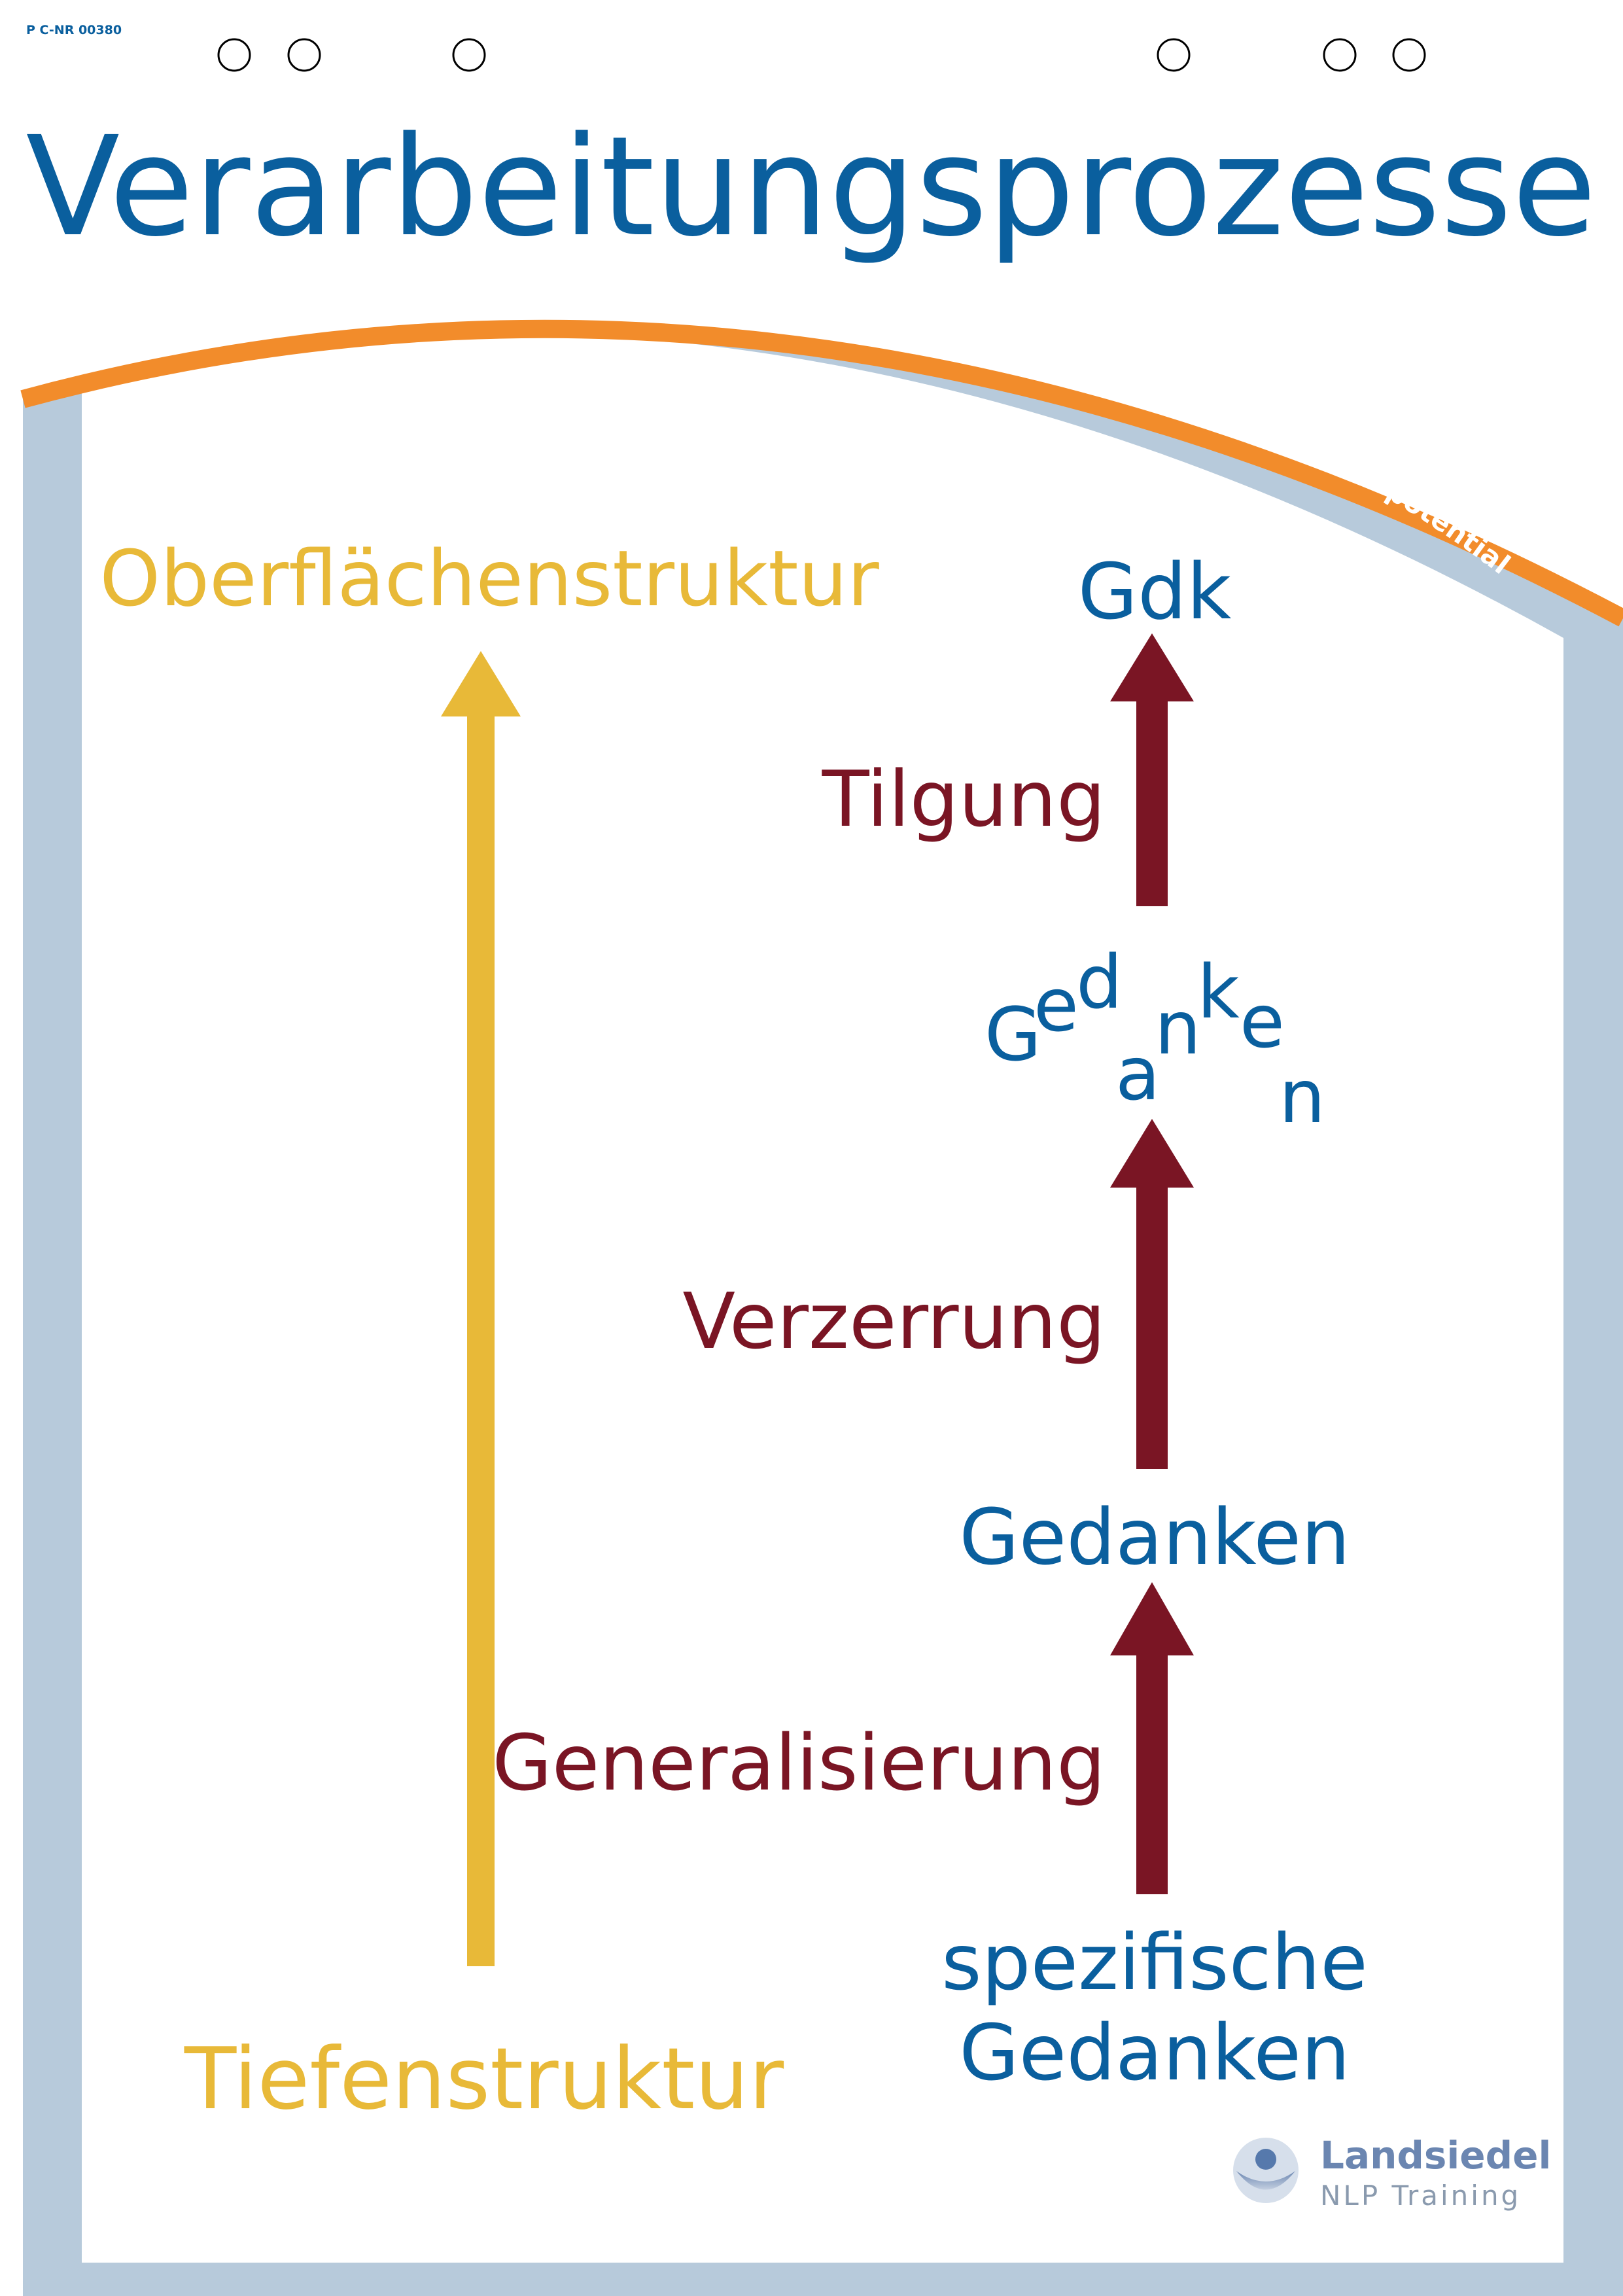  Describe the element at coordinates (1155, 591) in the screenshot. I see `abbreviated-word-label: Gdk` at that location.